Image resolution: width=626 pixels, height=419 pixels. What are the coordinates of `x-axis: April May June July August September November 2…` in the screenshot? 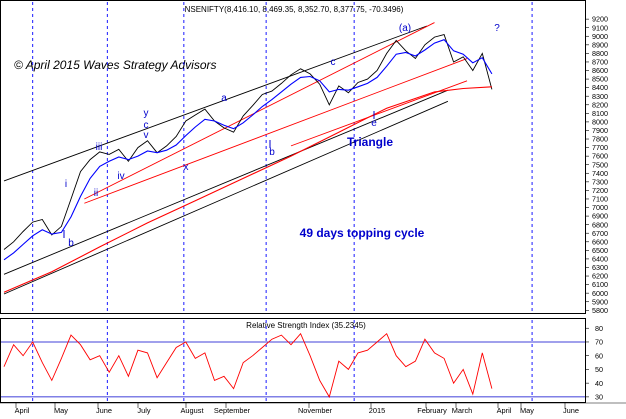 It's located at (313, 408).